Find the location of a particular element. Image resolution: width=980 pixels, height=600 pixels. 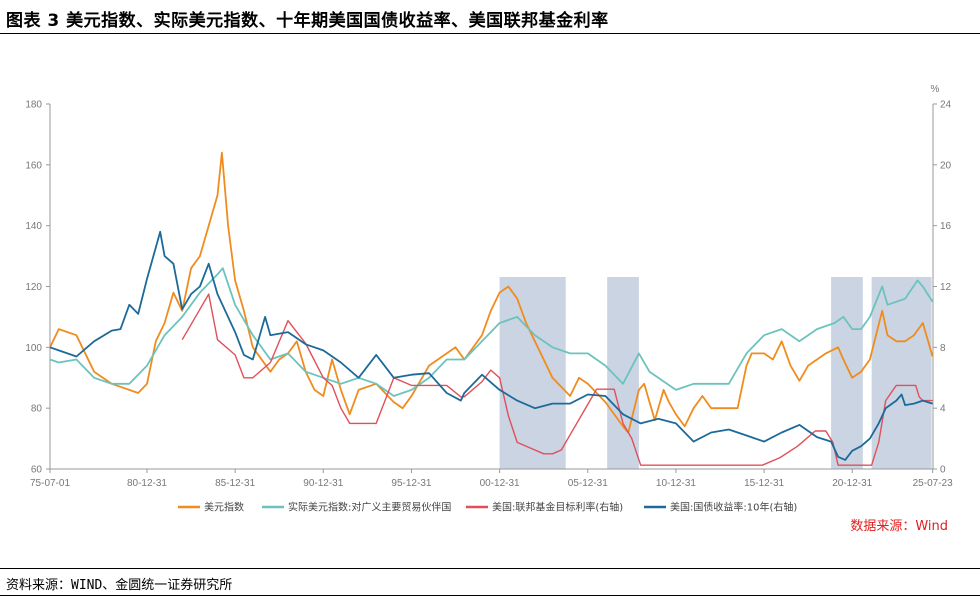

legend-label-3: 美国:联邦基金目标利率(右轴) is located at coordinates (557, 507).